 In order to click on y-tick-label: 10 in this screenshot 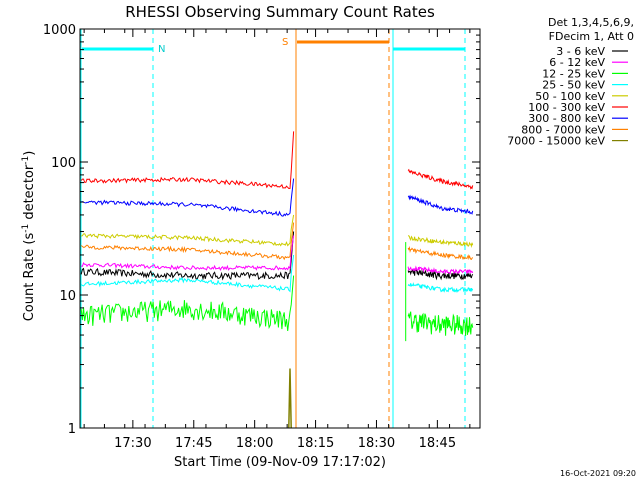, I will do `click(67, 296)`.